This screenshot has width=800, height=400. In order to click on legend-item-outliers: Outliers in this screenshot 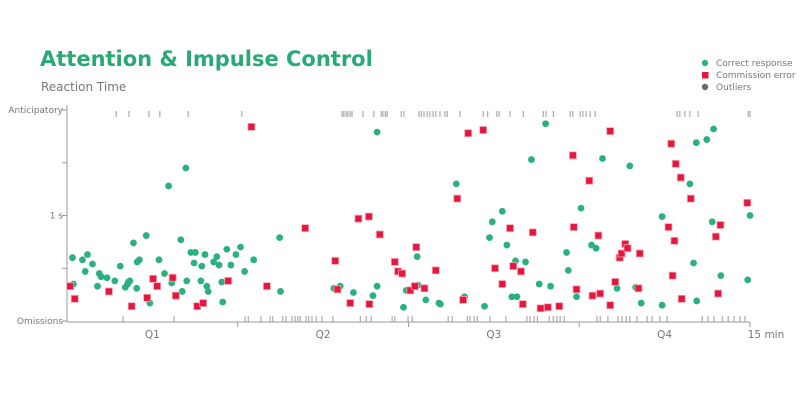, I will do `click(726, 88)`.